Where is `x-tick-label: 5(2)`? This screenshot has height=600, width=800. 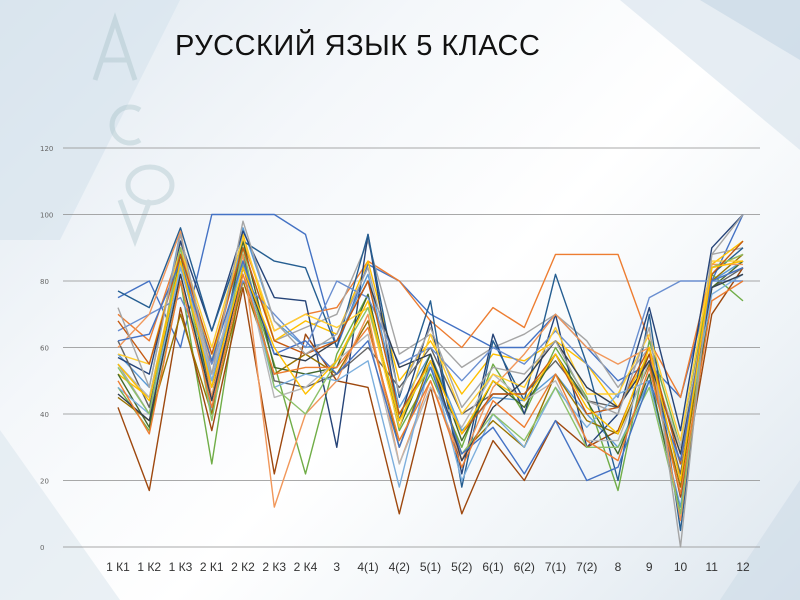 x-tick-label: 5(2) is located at coordinates (461, 567).